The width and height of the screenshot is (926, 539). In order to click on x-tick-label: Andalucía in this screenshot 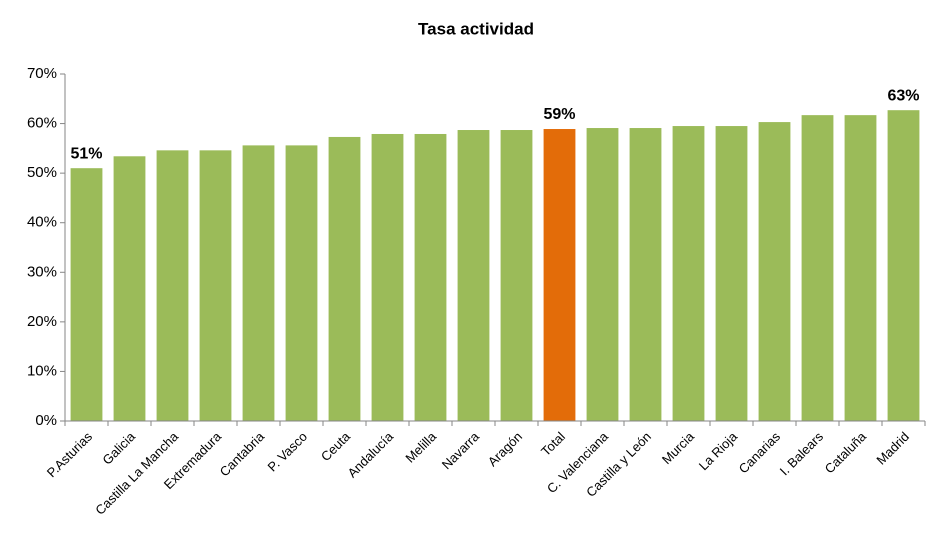, I will do `click(371, 454)`.